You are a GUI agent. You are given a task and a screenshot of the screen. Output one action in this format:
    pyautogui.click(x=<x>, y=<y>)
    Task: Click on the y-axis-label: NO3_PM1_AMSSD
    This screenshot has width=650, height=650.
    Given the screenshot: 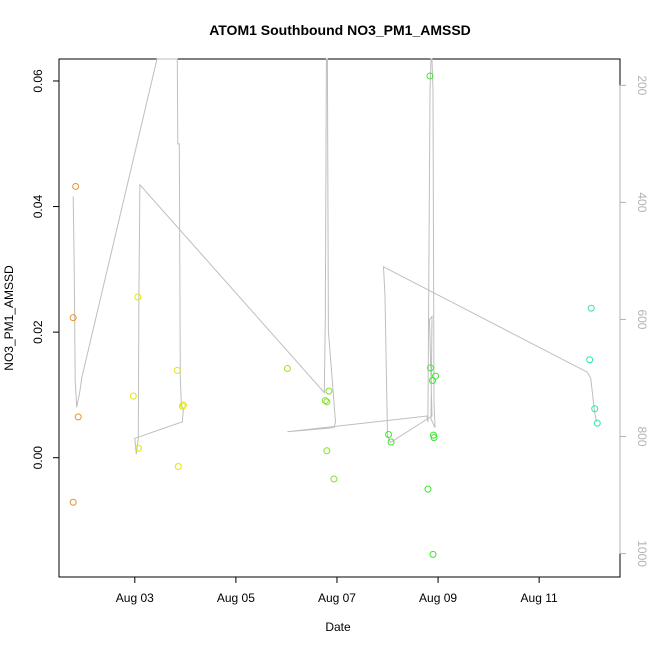 What is the action you would take?
    pyautogui.click(x=9, y=318)
    